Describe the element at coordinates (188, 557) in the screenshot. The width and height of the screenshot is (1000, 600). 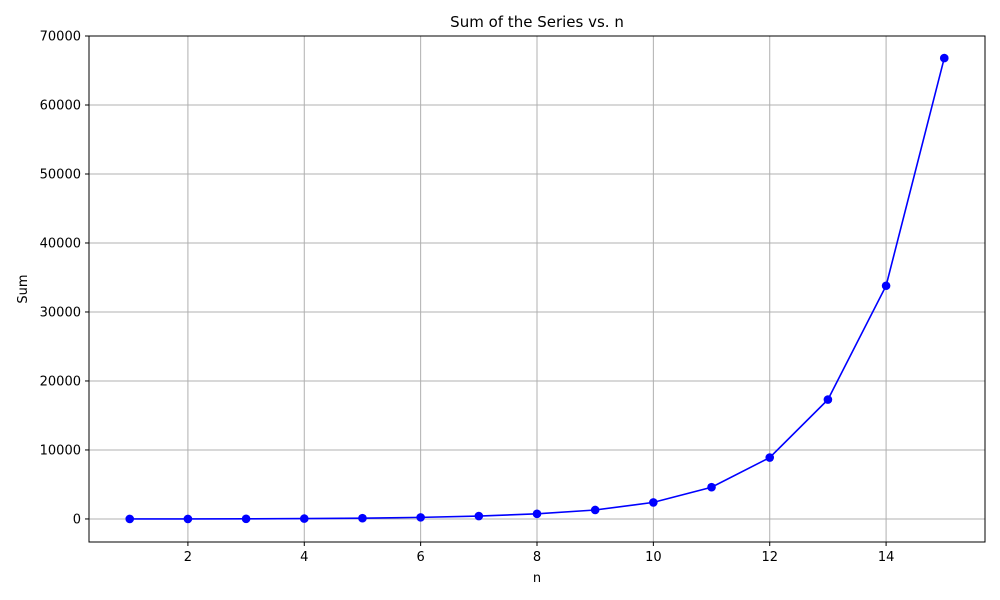
I see `x-tick-label: 2` at that location.